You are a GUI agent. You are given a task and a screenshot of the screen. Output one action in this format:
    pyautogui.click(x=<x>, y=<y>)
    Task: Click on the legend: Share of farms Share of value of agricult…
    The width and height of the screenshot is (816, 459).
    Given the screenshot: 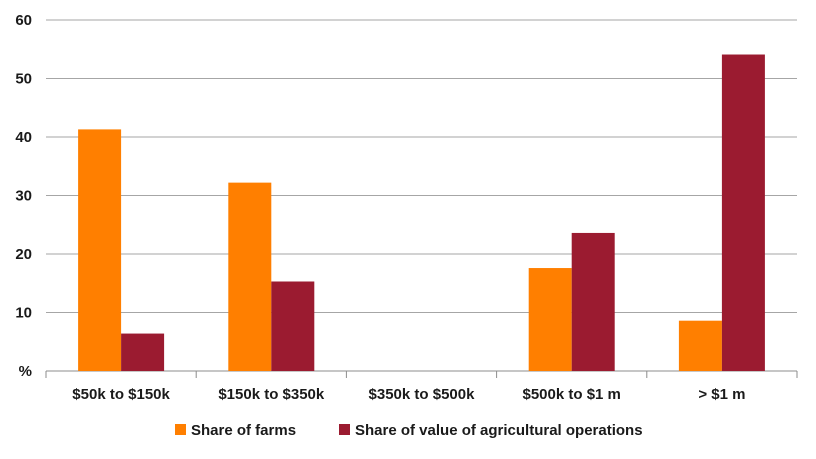 What is the action you would take?
    pyautogui.click(x=409, y=430)
    